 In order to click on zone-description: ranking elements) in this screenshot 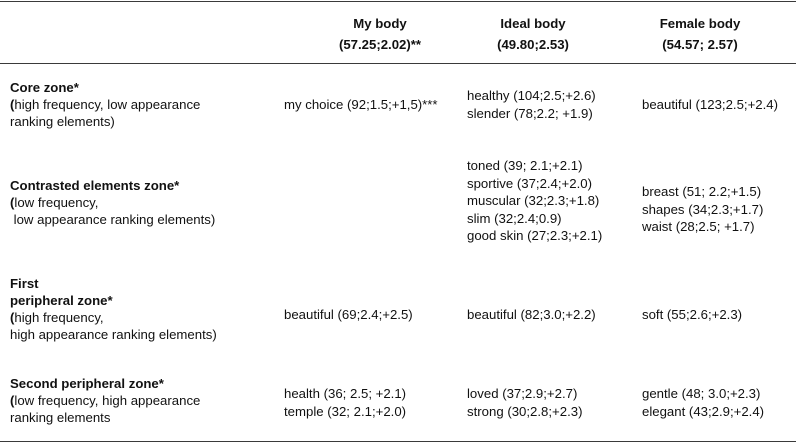, I will do `click(62, 121)`.